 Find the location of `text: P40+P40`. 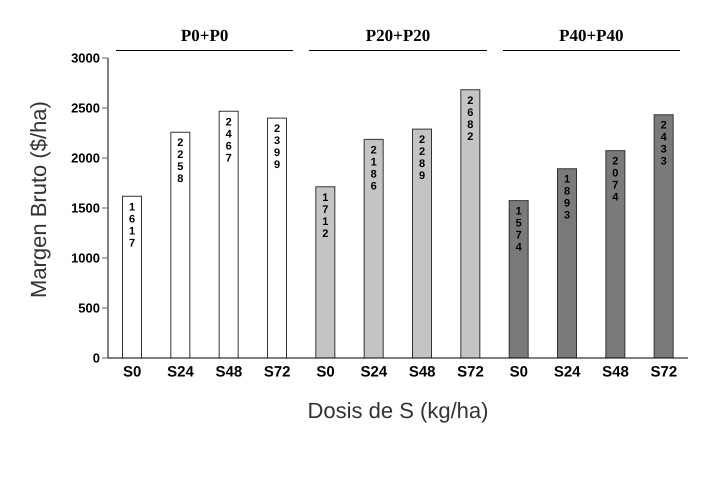

text: P40+P40 is located at coordinates (591, 36).